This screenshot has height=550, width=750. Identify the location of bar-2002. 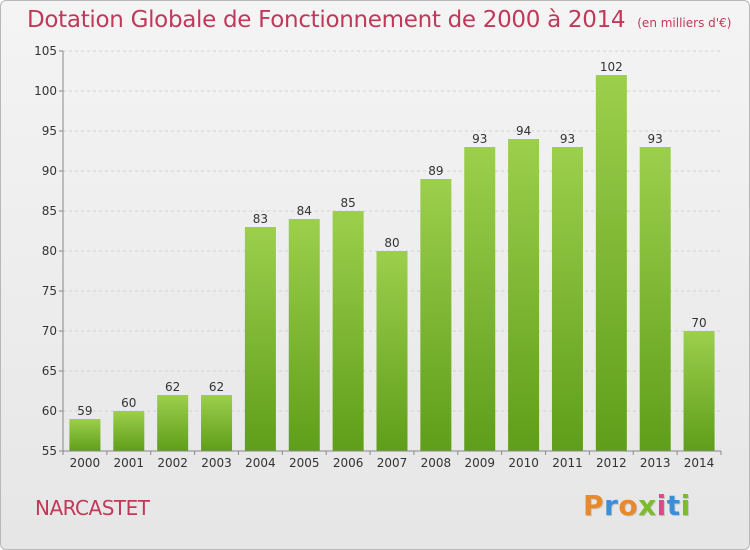
(173, 423).